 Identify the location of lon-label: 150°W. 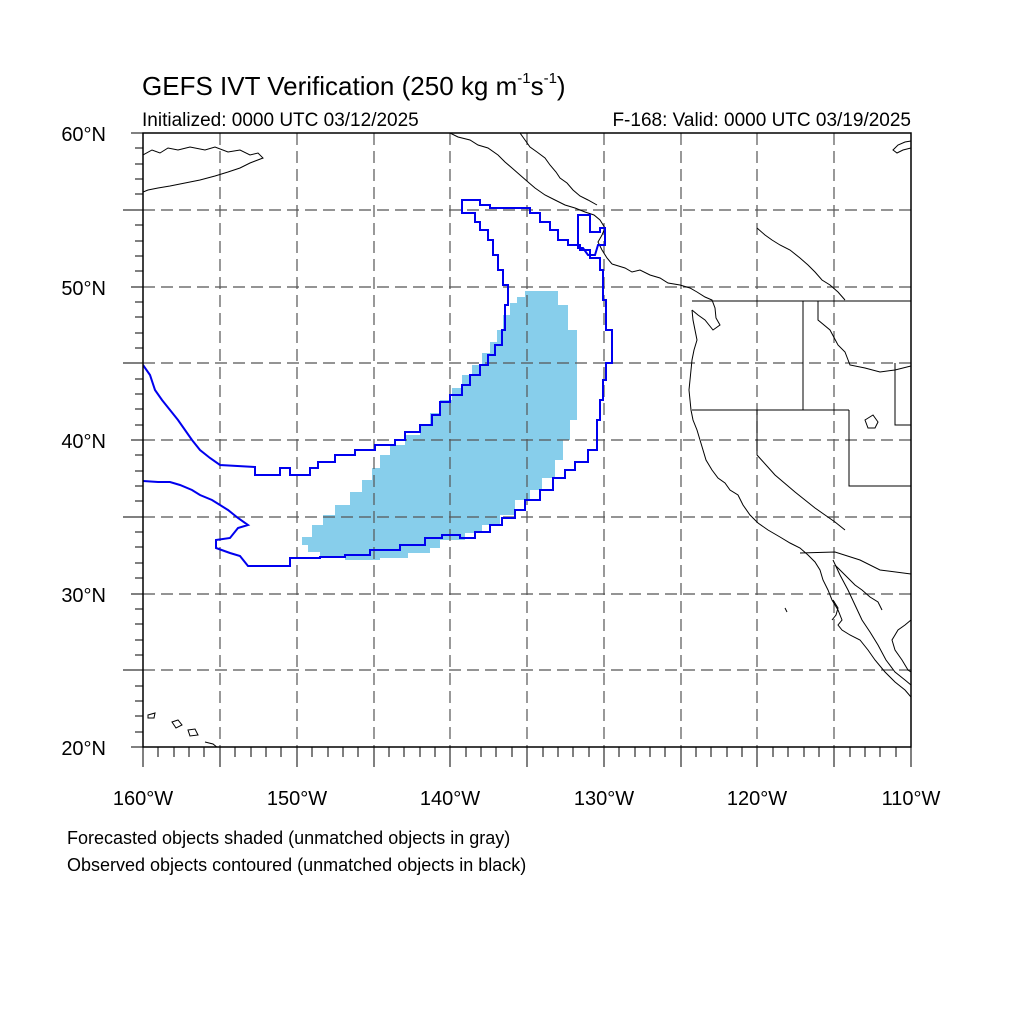
(297, 799).